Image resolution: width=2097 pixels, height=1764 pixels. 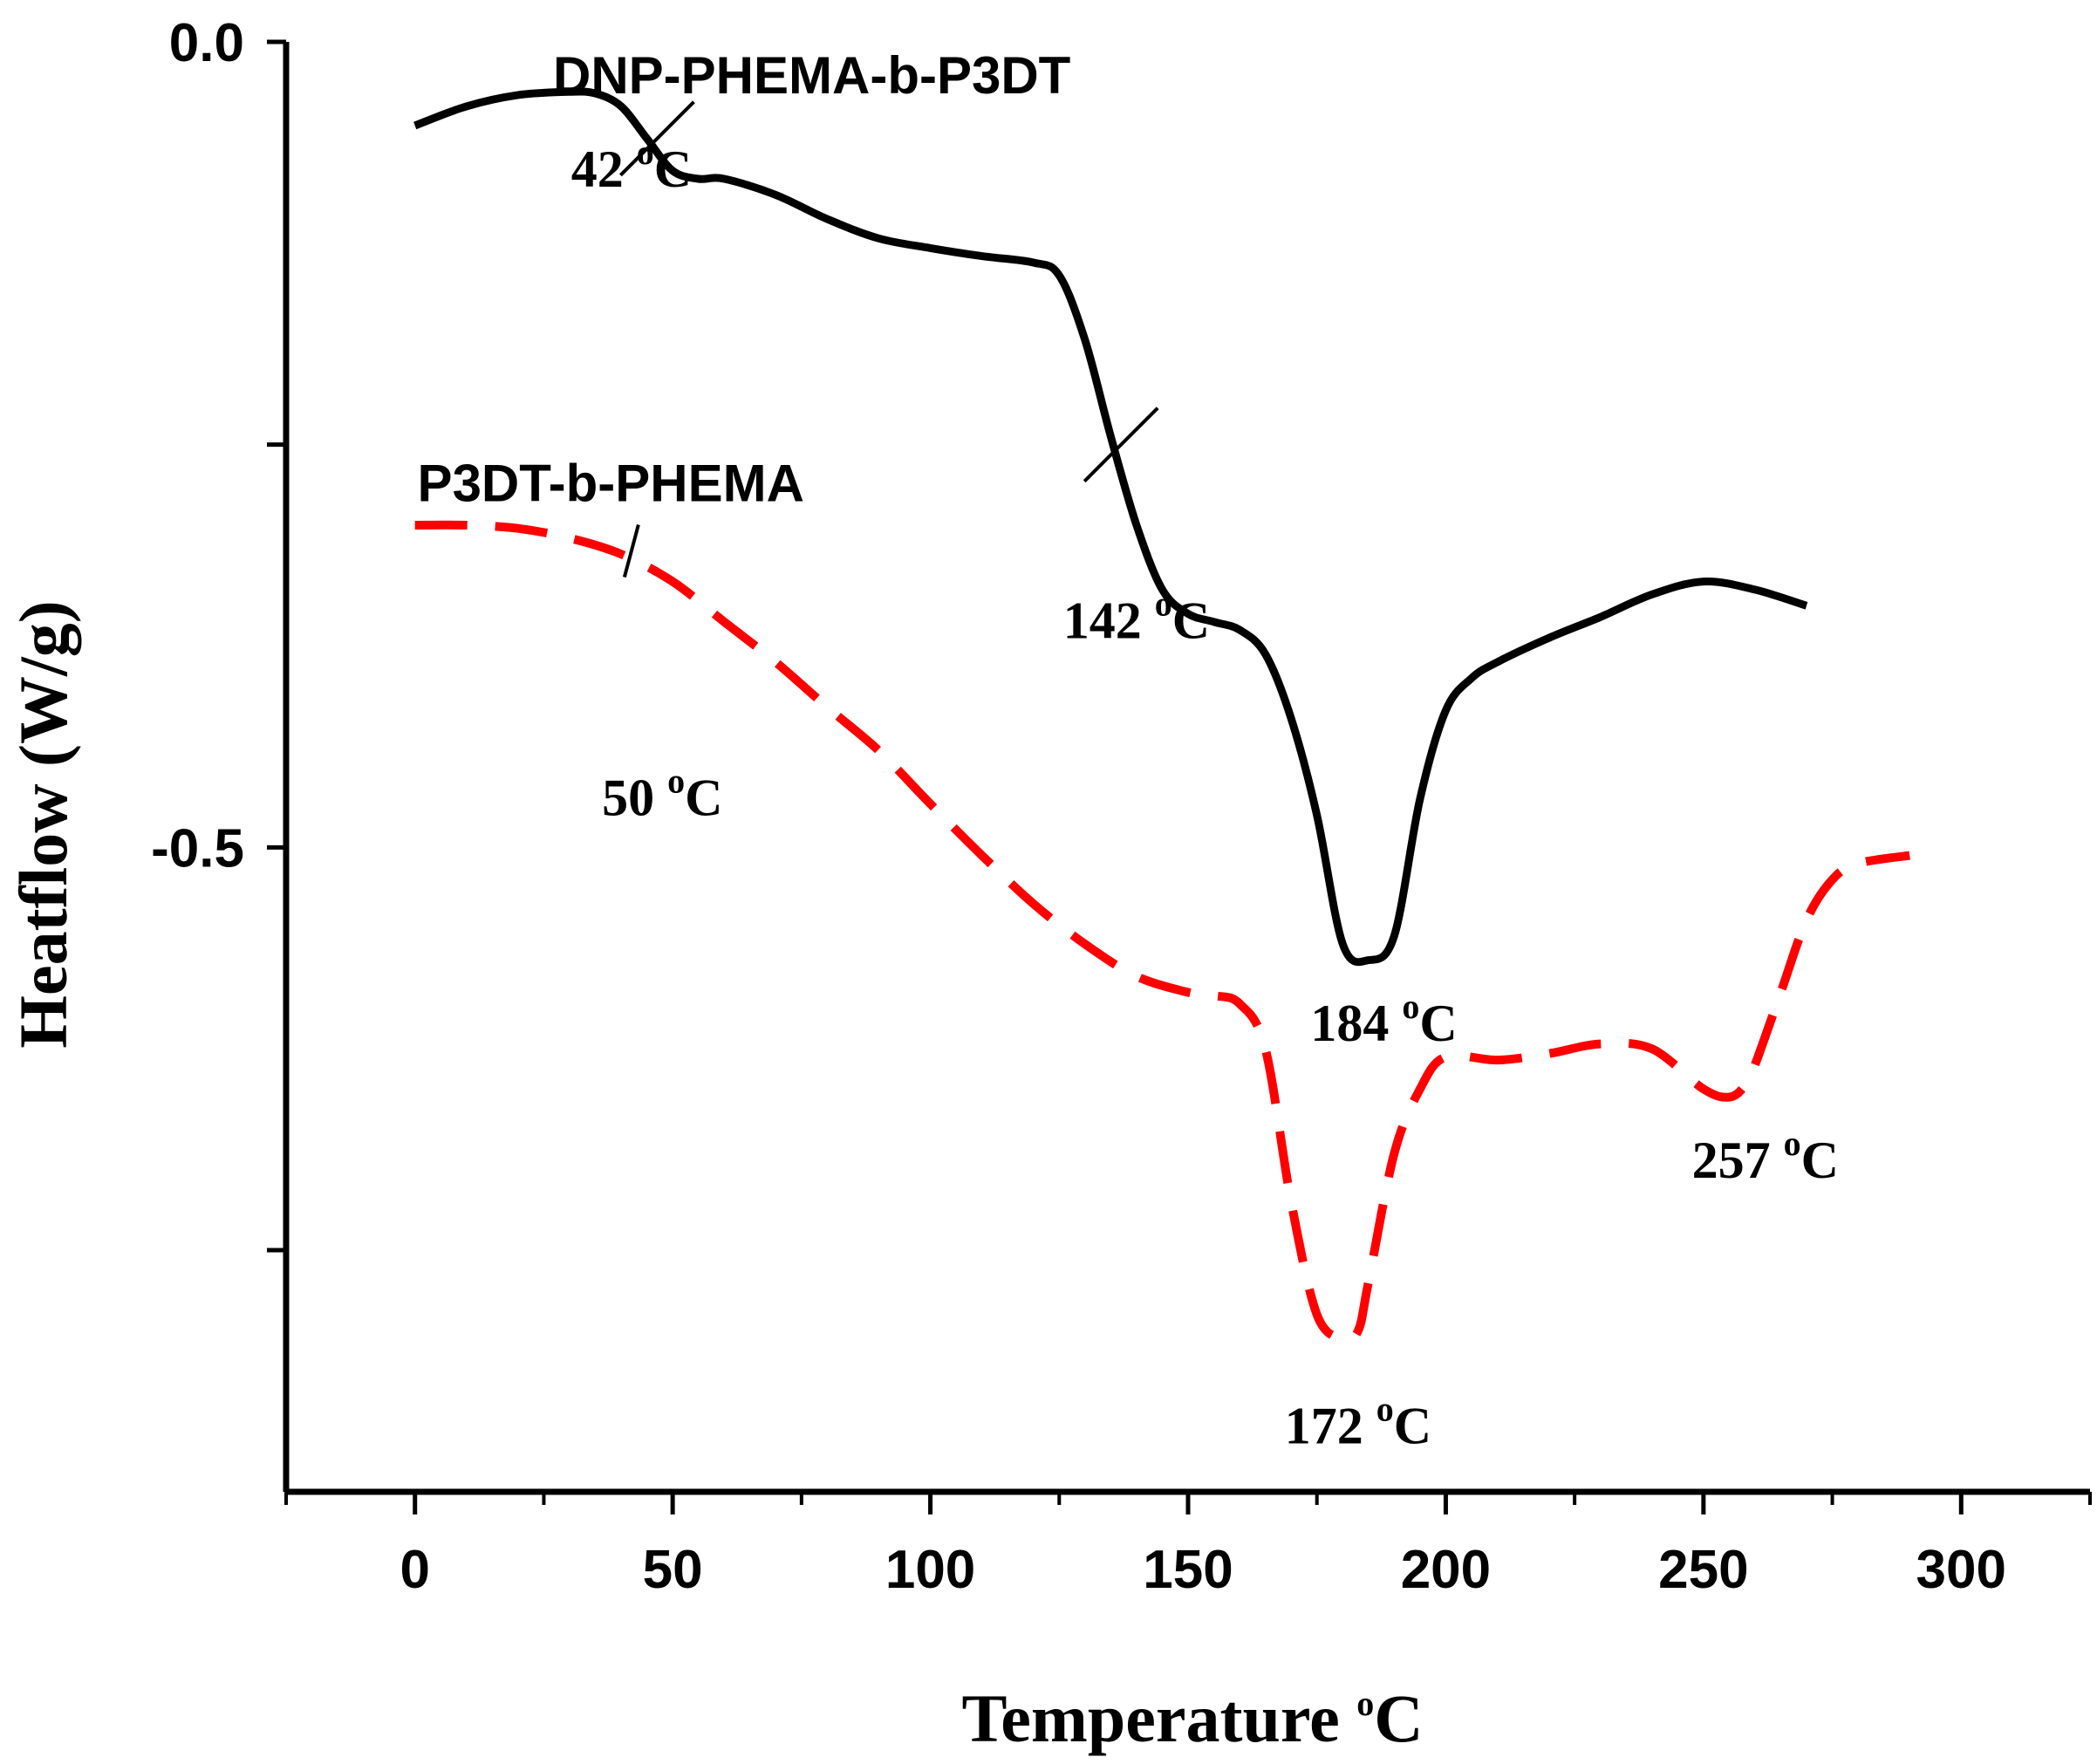 I want to click on x-tick-label: 0, so click(x=414, y=1570).